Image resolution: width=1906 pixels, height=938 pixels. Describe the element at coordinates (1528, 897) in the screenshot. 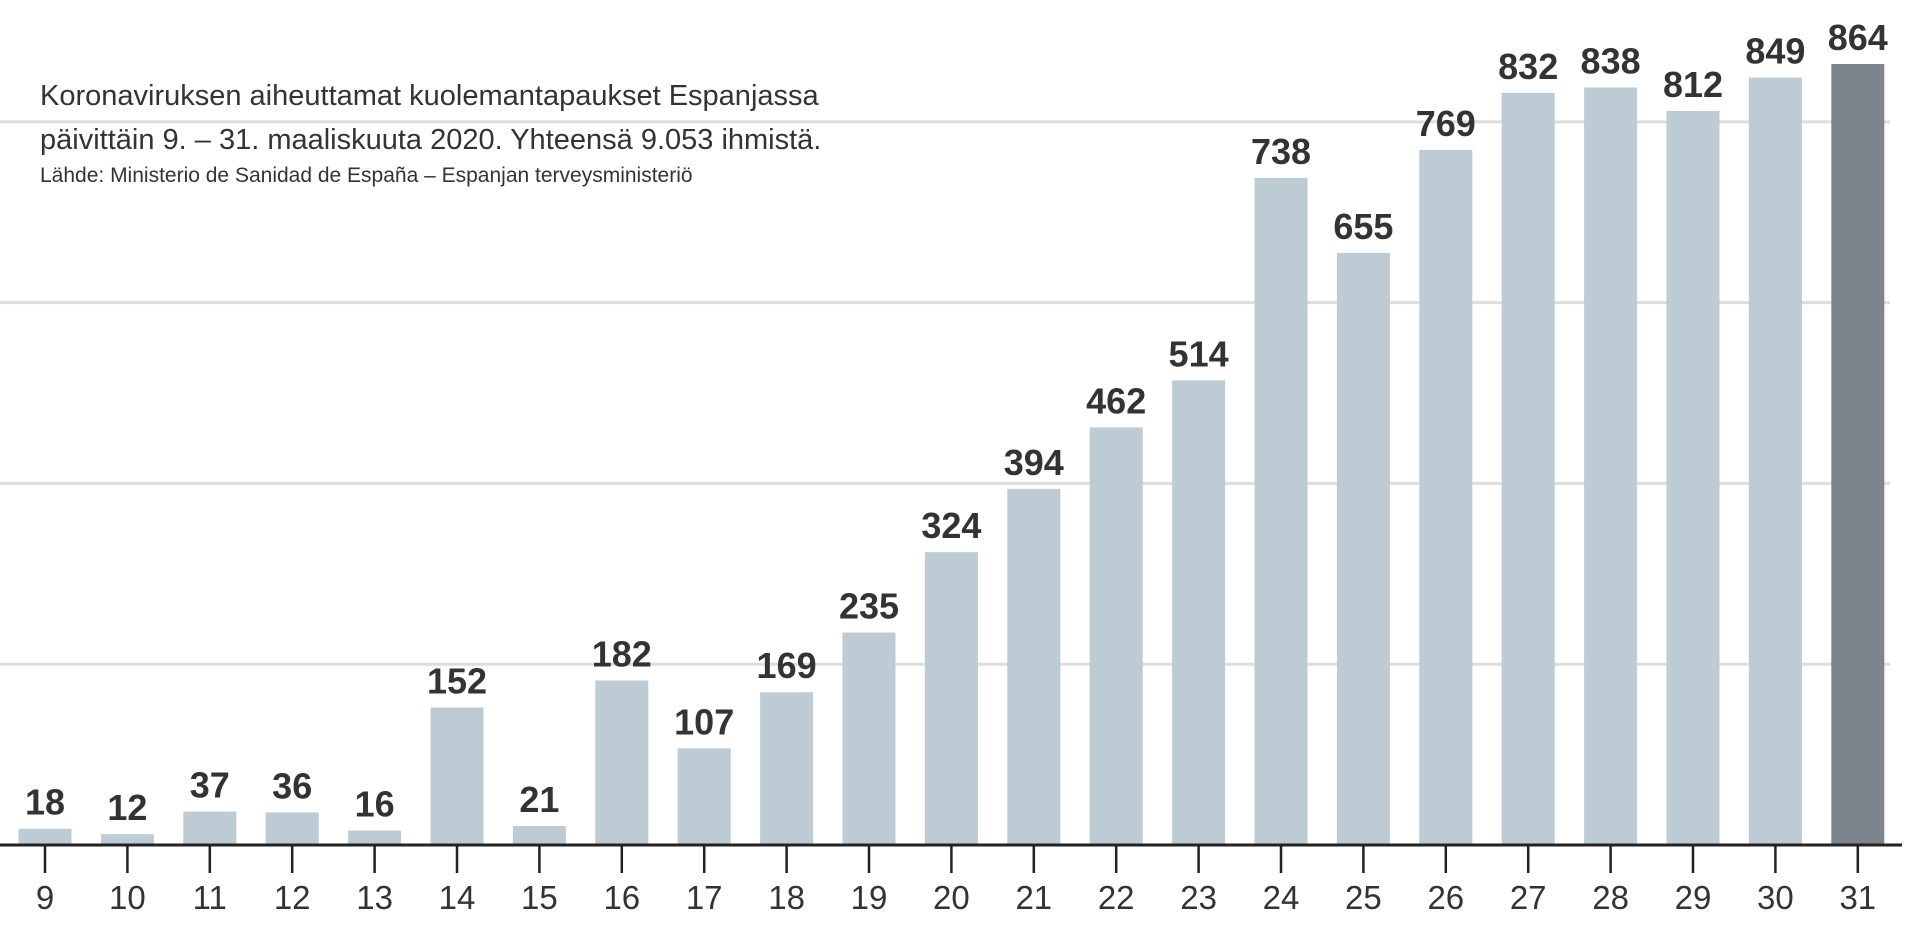

I see `tick-label: 27` at that location.